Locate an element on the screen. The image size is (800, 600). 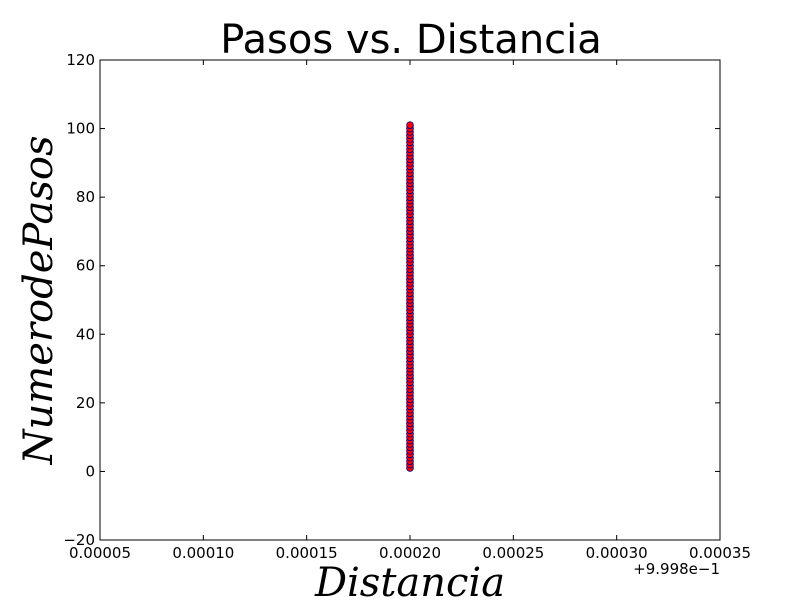
y-tick-label: −20 is located at coordinates (79, 540).